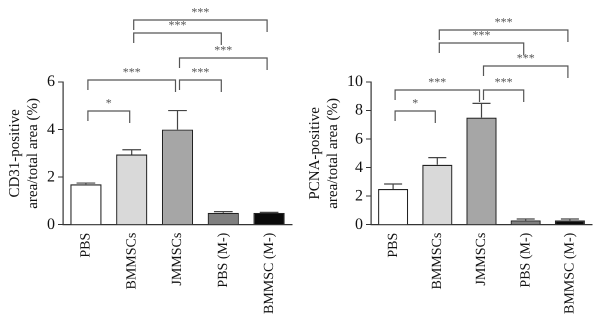  What do you see at coordinates (359, 110) in the screenshot?
I see `y-tick-label: 8` at bounding box center [359, 110].